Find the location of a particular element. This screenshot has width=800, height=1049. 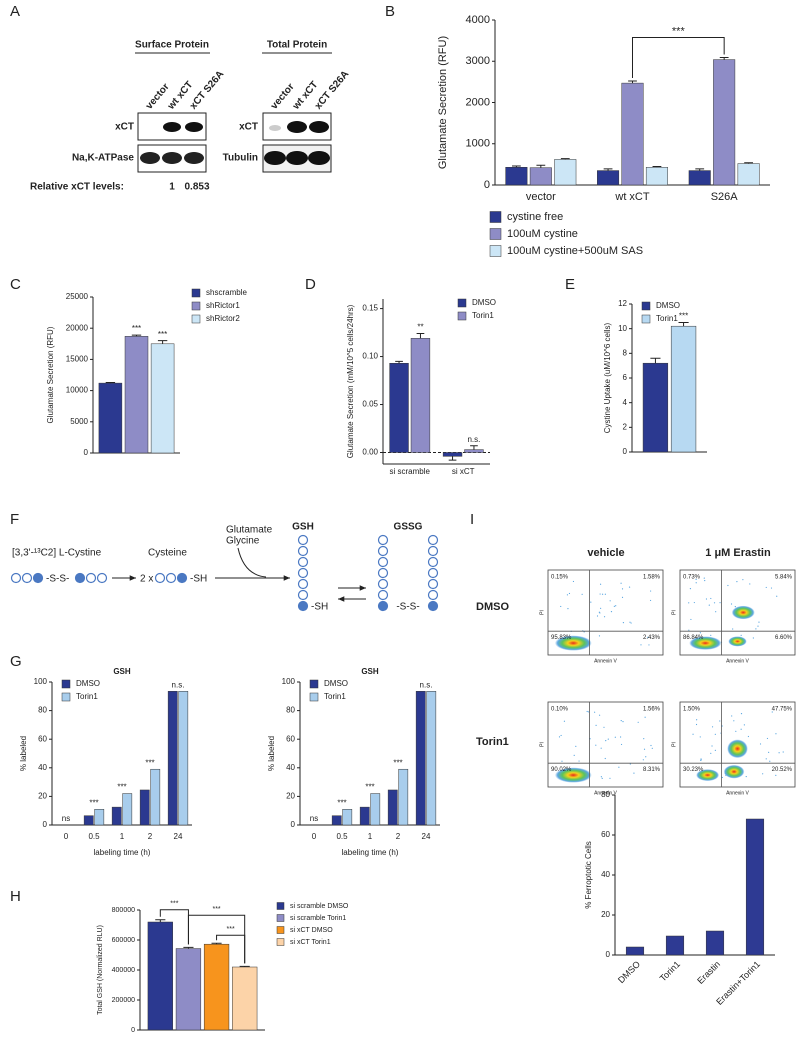

bracket is located at coordinates (231, 949).